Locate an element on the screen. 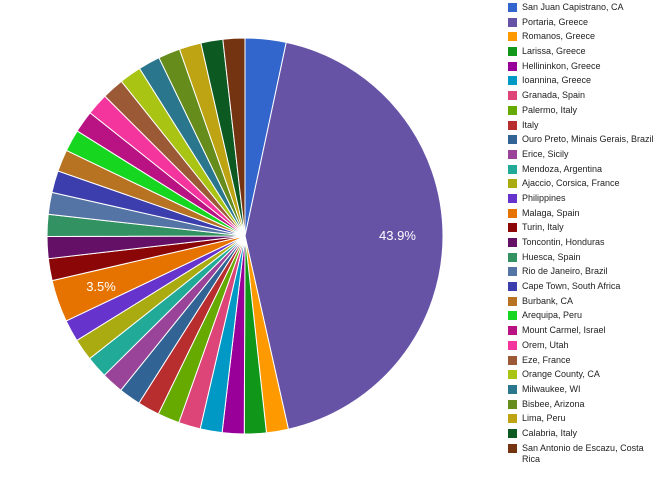 This screenshot has width=660, height=477. legend-label: San Antonio de Escazu, Costa Rica is located at coordinates (583, 453).